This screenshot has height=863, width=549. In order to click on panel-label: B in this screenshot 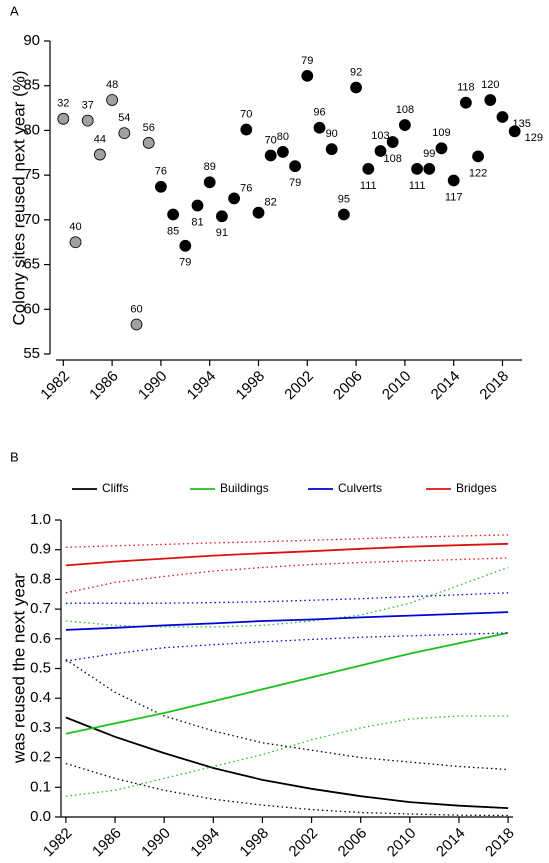, I will do `click(14, 456)`.